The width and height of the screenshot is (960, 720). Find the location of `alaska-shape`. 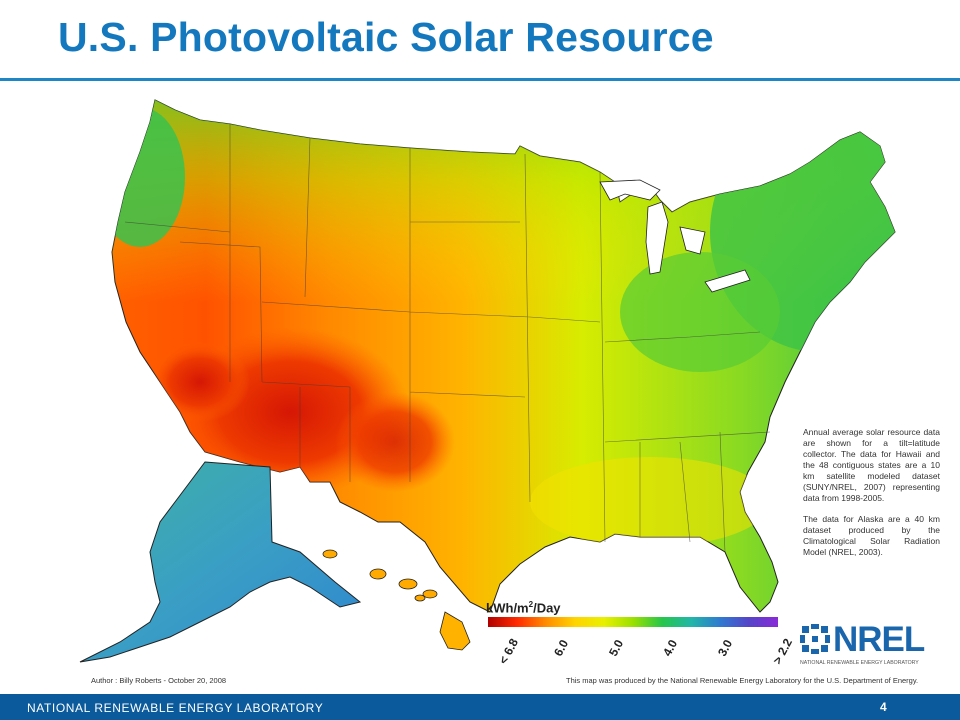

alaska-shape is located at coordinates (220, 562).